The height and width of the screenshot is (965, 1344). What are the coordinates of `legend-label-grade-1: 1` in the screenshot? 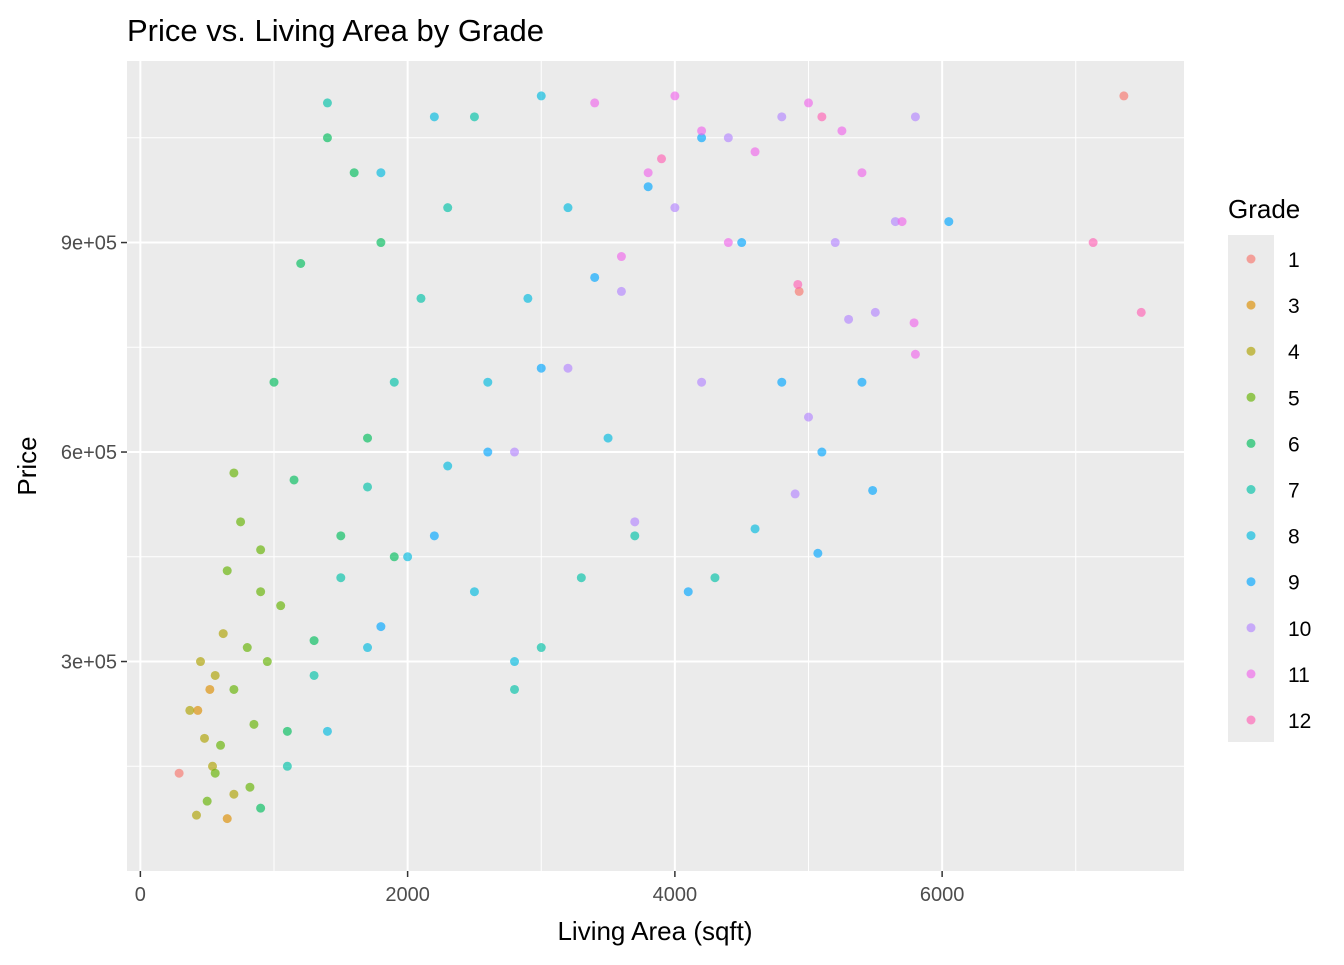 It's located at (1294, 260).